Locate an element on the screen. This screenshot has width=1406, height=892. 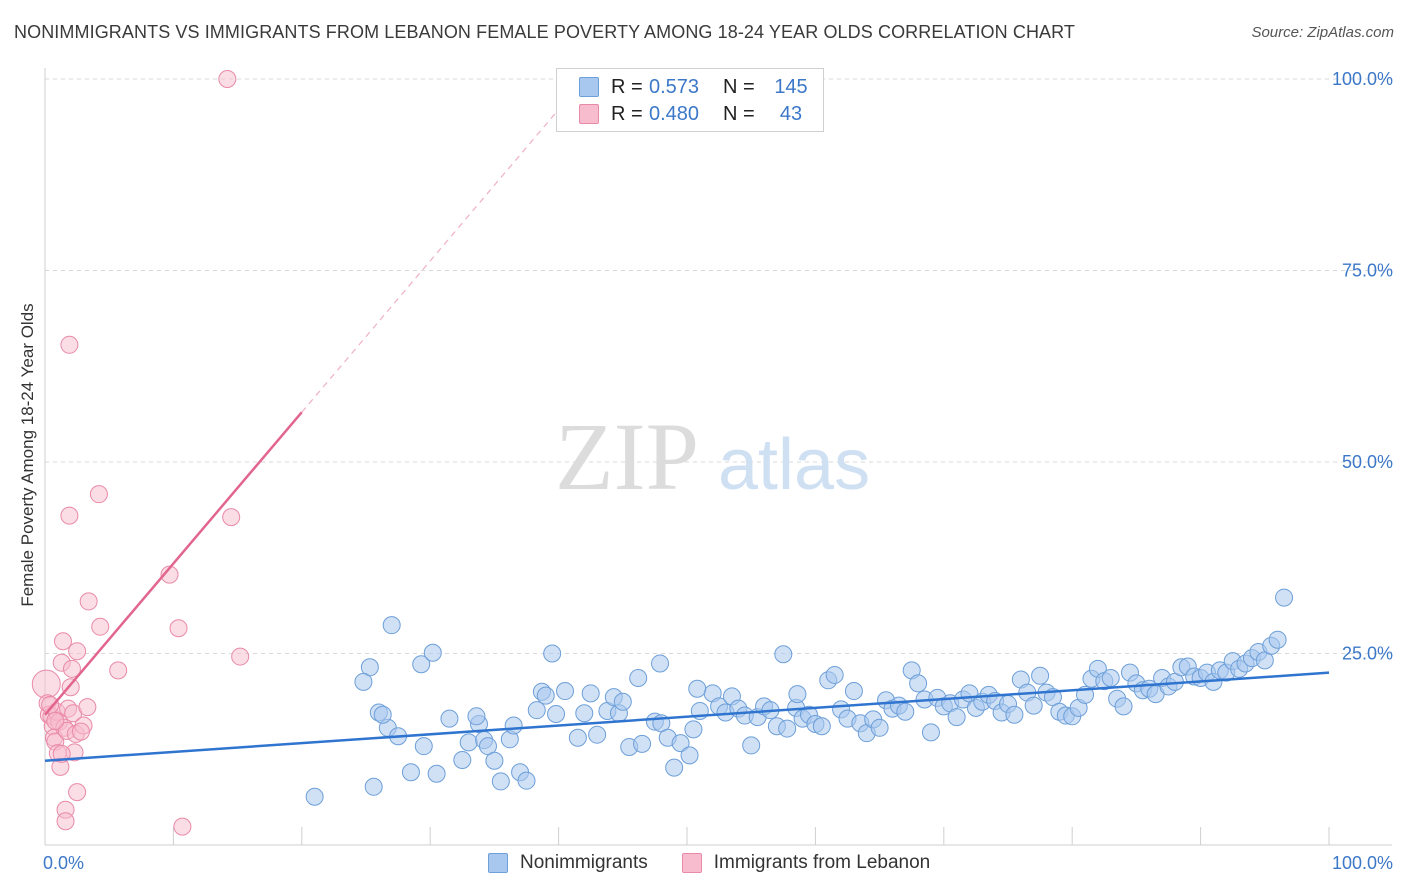
legend-item-immigrants: Immigrants from Lebanon is located at coordinates (806, 863).